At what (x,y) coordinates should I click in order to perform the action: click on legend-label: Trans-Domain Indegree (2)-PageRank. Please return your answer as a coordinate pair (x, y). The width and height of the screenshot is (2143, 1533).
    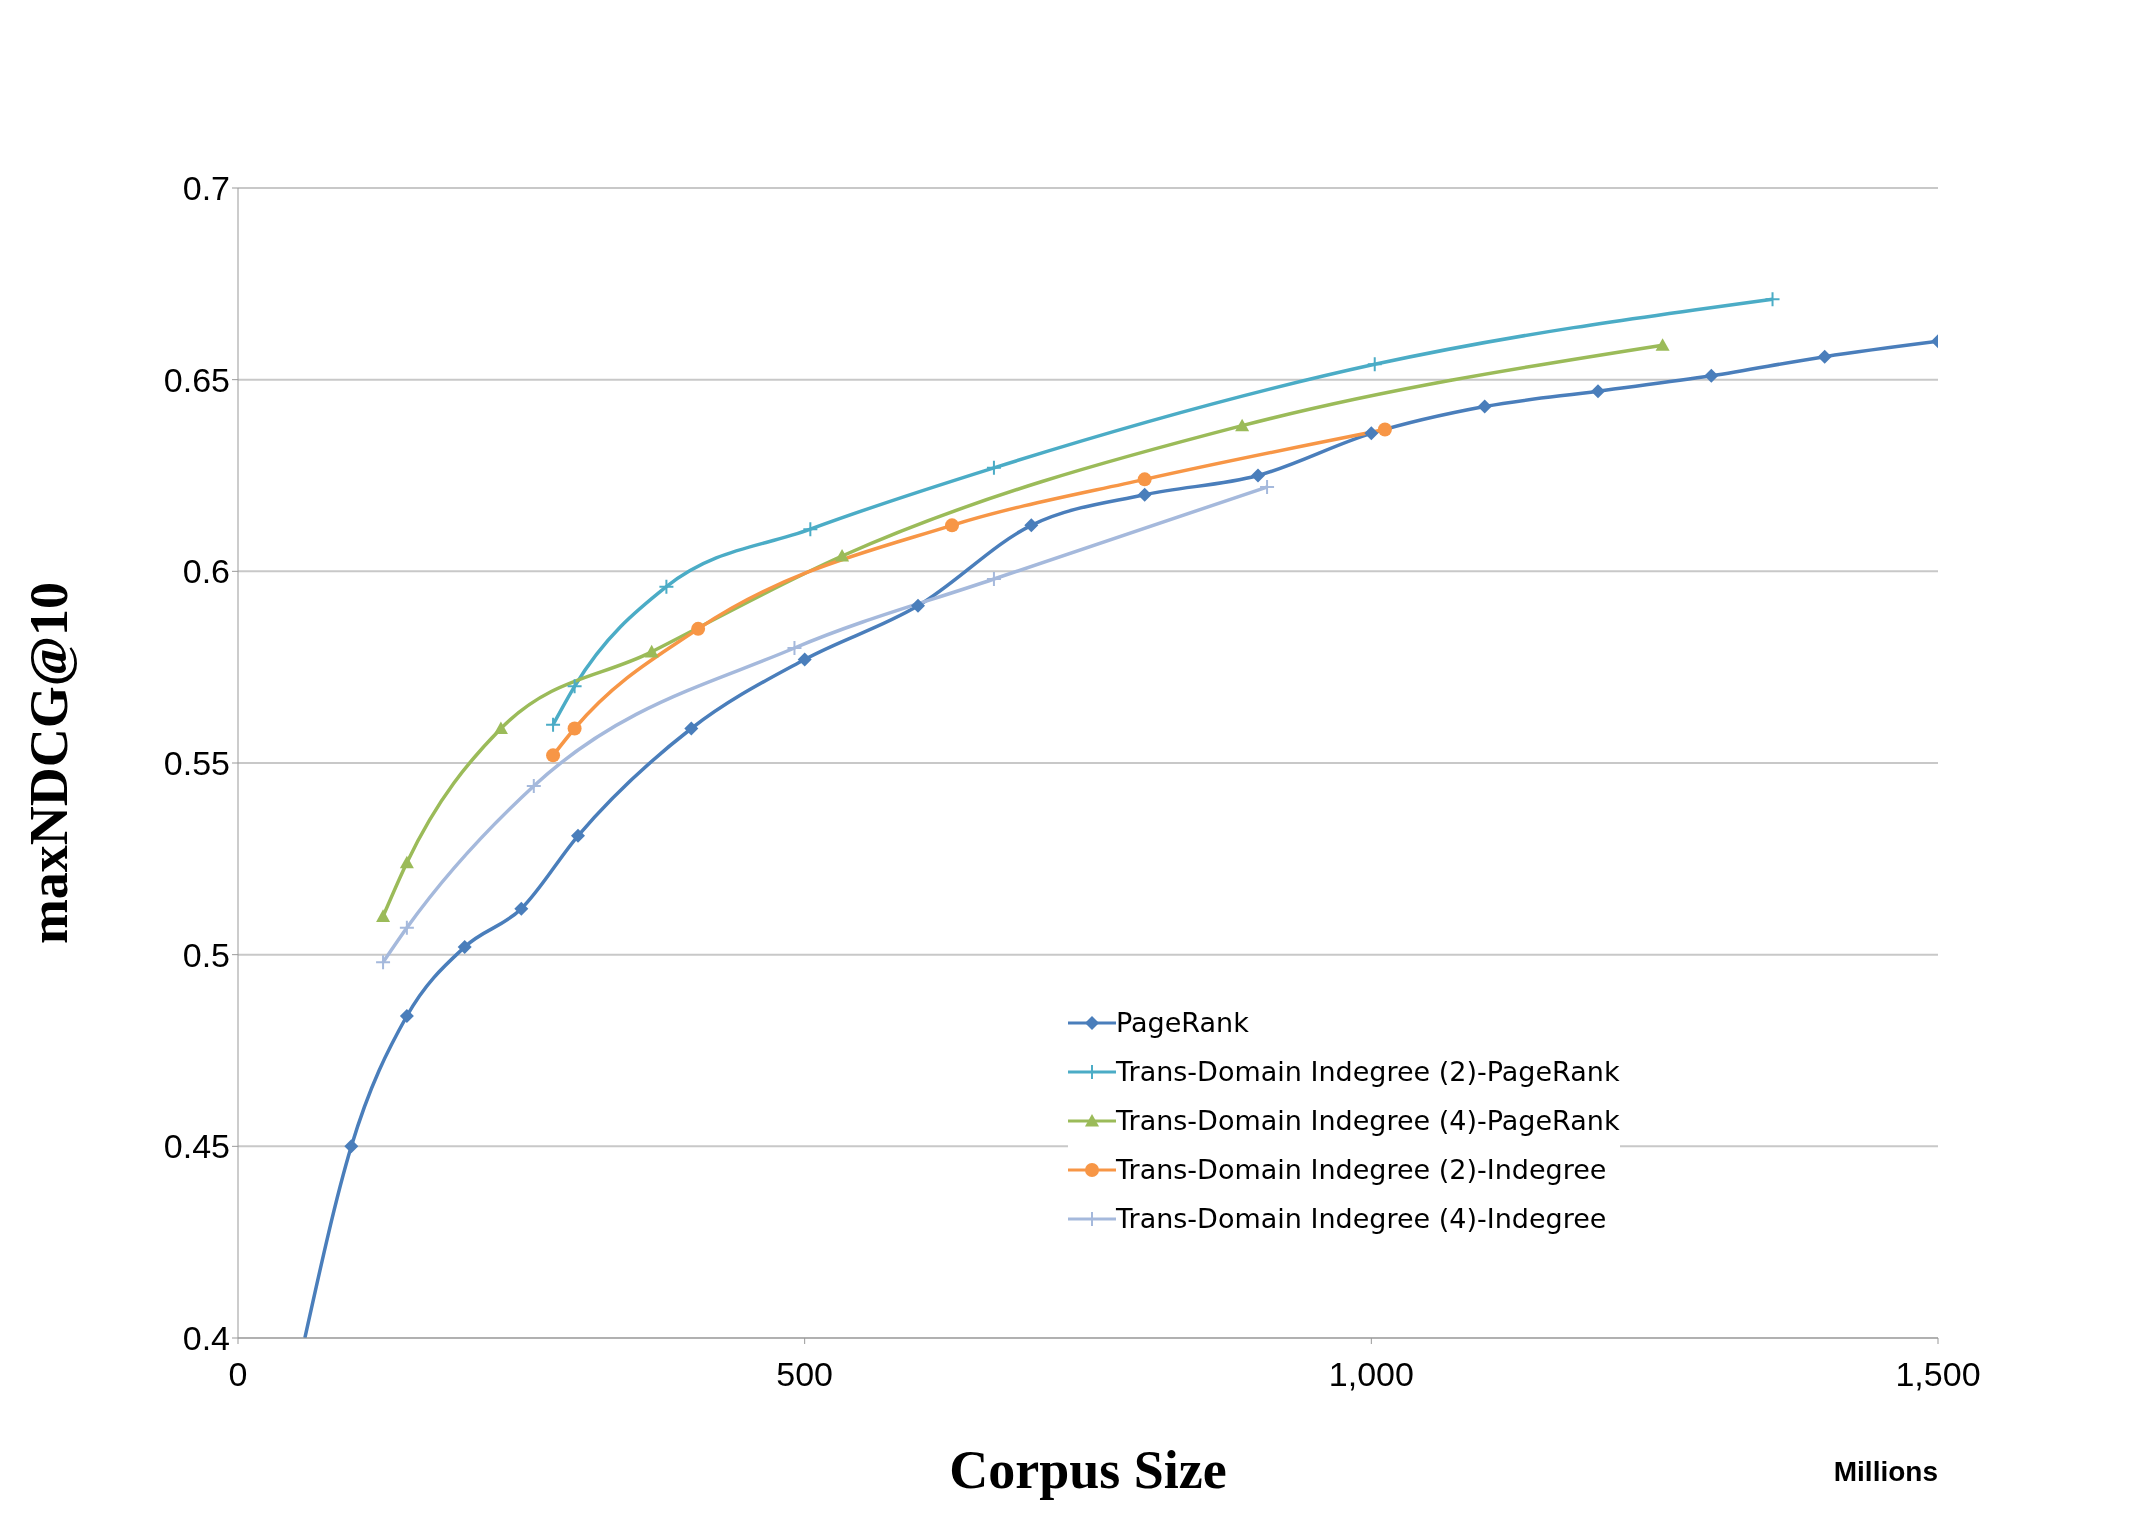
    Looking at the image, I should click on (1368, 1071).